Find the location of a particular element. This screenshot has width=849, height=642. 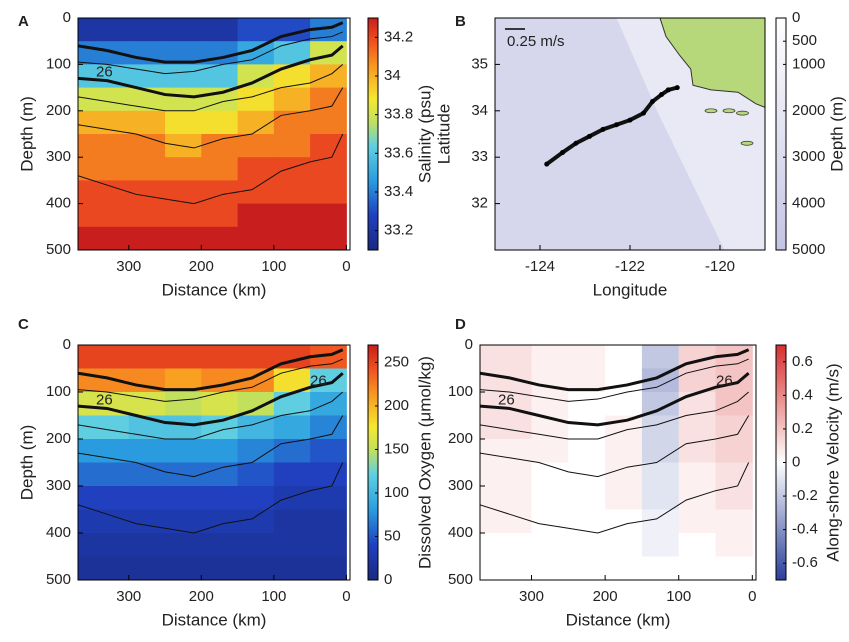

cb-tick-label: 500 is located at coordinates (804, 40).